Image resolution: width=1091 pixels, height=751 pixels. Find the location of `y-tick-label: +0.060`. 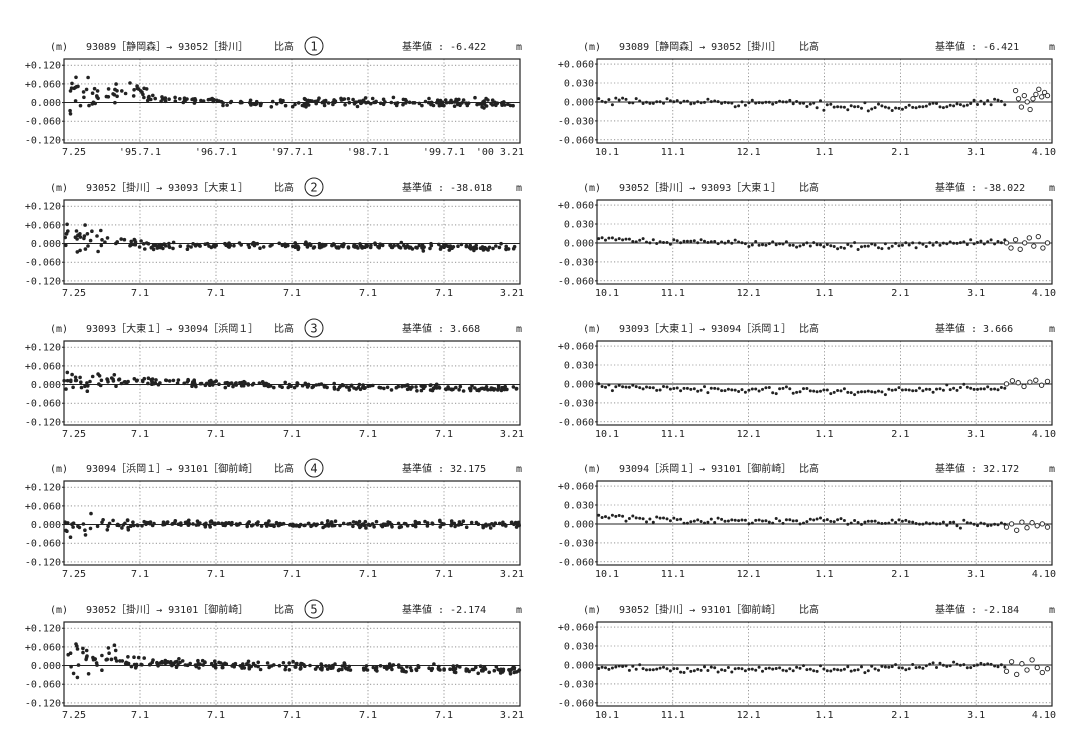

y-tick-label: +0.060 is located at coordinates (576, 487).